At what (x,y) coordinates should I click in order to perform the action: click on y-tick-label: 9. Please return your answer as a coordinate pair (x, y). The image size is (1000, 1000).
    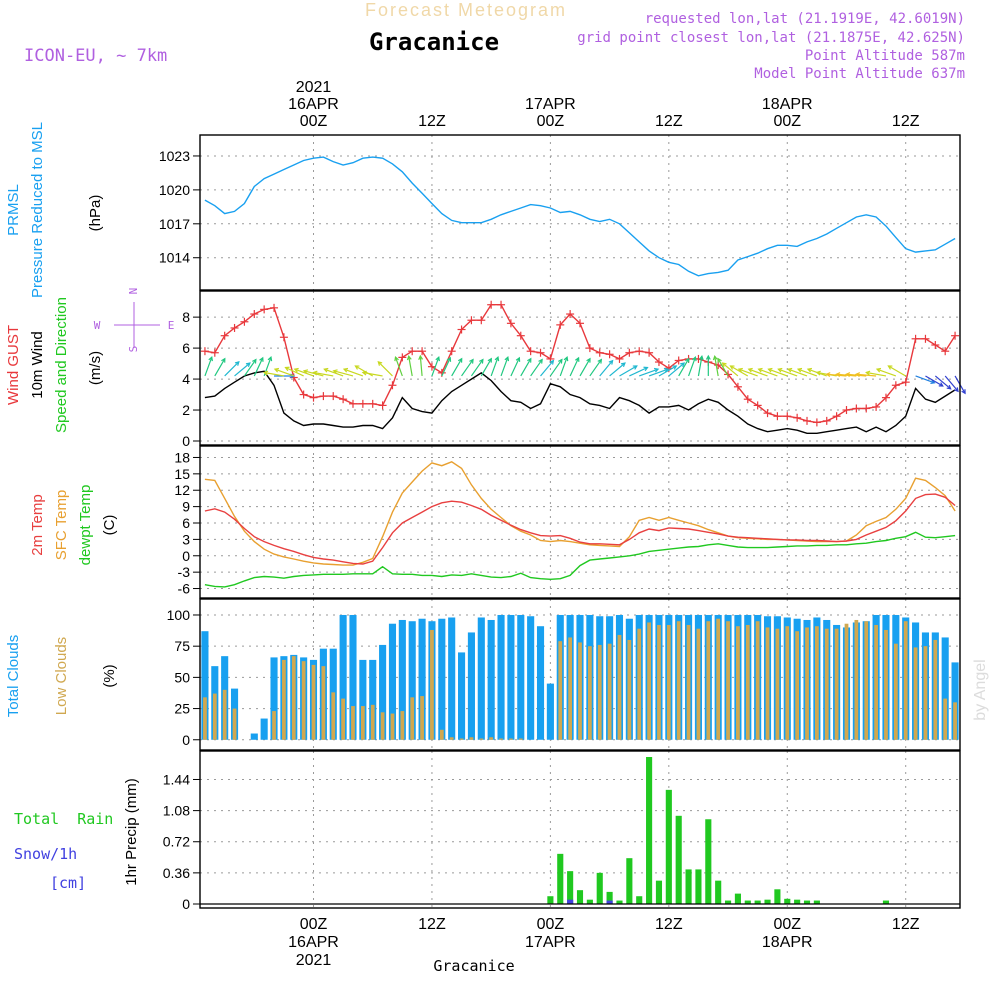
    Looking at the image, I should click on (186, 507).